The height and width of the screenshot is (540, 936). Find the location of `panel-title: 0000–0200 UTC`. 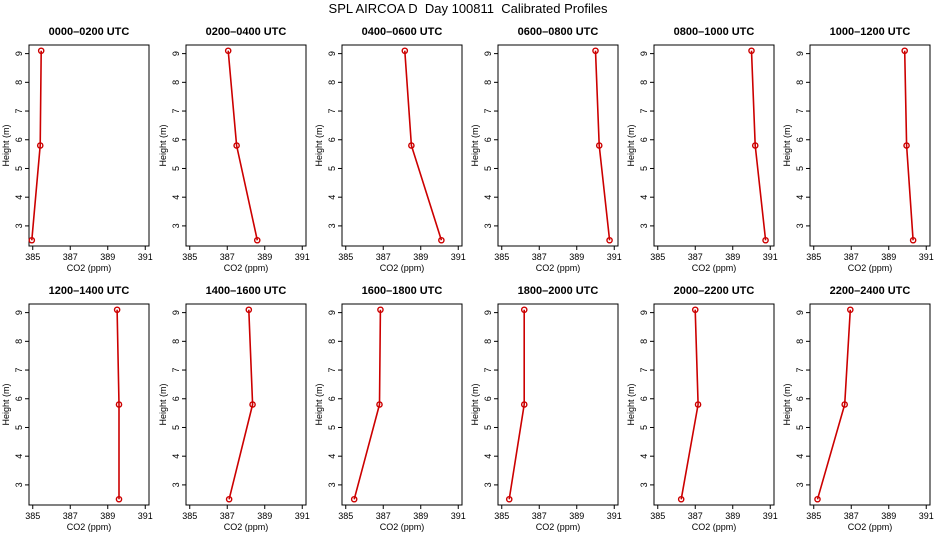

panel-title: 0000–0200 UTC is located at coordinates (89, 32).